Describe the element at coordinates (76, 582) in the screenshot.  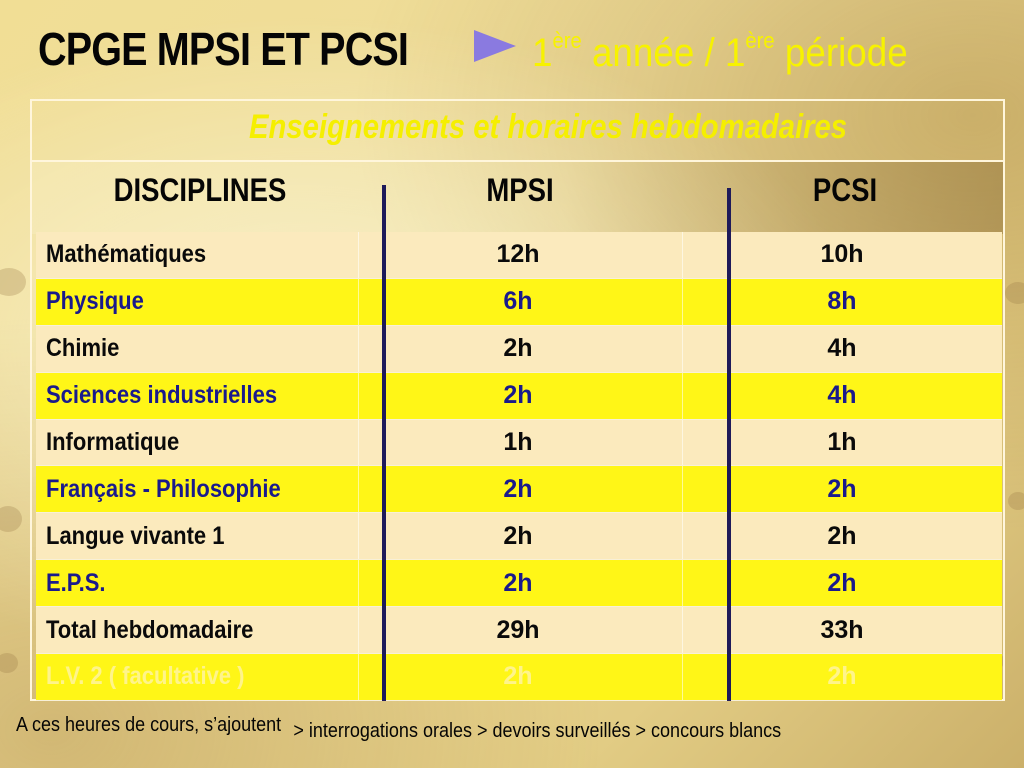
I see `discipline-cell: E.P.S.` at that location.